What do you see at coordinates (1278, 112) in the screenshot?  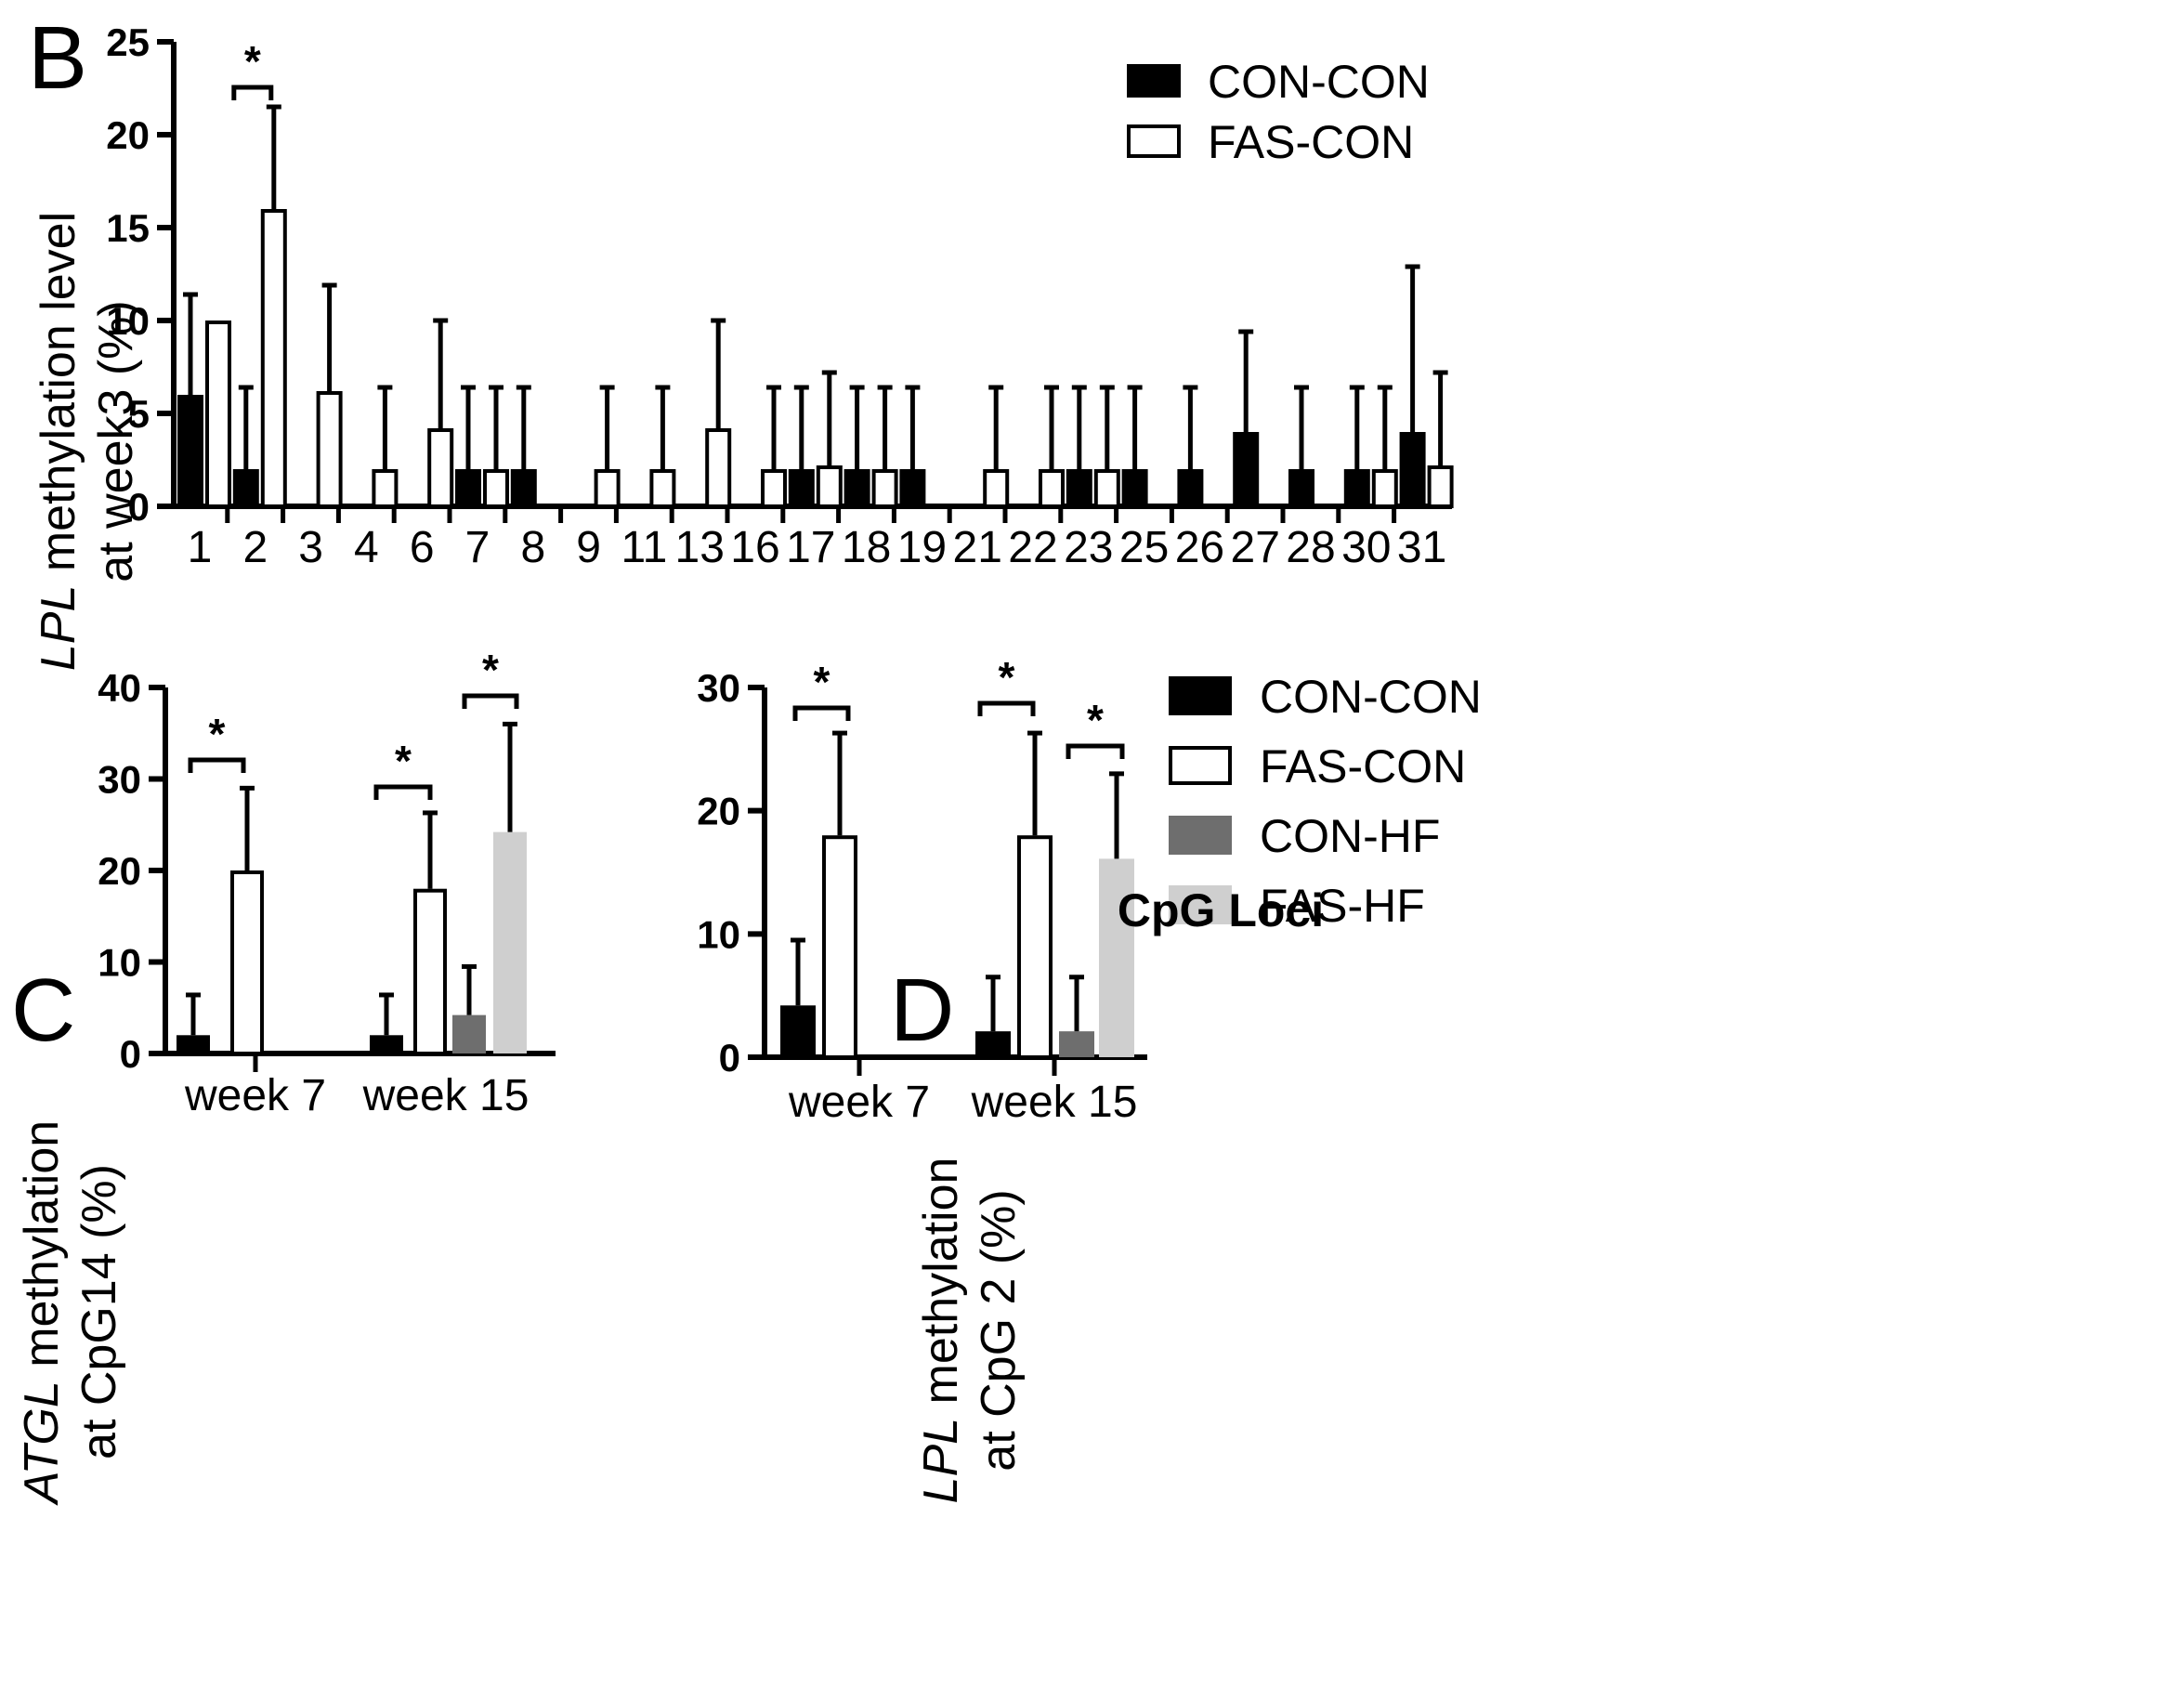 I see `legend-b: CON-CON FAS-CON` at bounding box center [1278, 112].